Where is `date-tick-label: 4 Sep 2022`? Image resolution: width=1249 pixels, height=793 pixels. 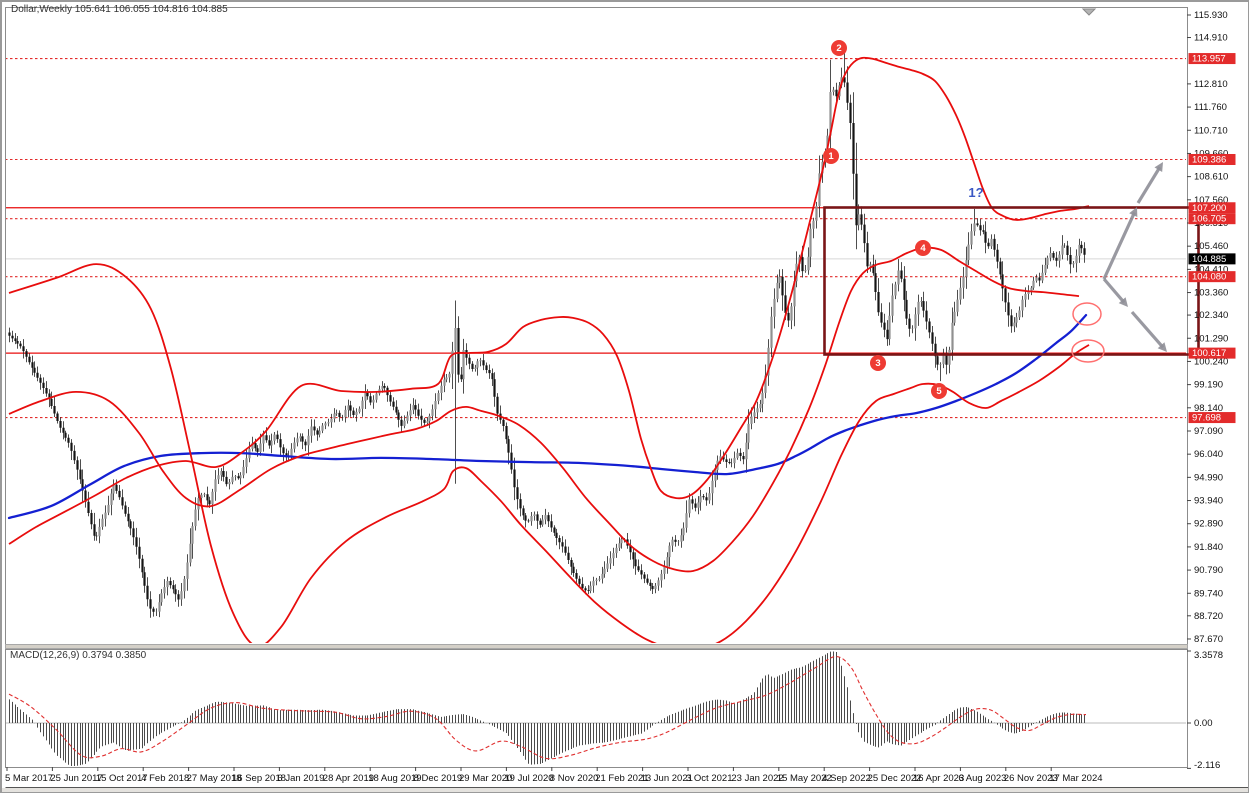
date-tick-label: 4 Sep 2022 is located at coordinates (846, 778).